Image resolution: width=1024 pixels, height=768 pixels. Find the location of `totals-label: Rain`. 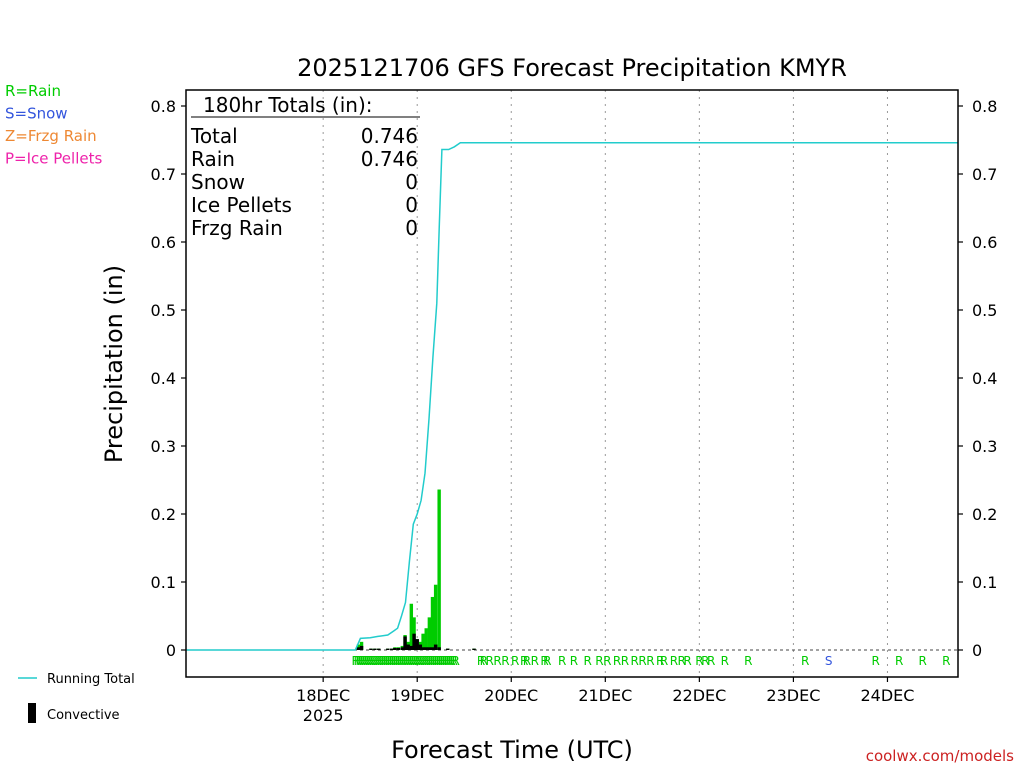

totals-label: Rain is located at coordinates (213, 159).